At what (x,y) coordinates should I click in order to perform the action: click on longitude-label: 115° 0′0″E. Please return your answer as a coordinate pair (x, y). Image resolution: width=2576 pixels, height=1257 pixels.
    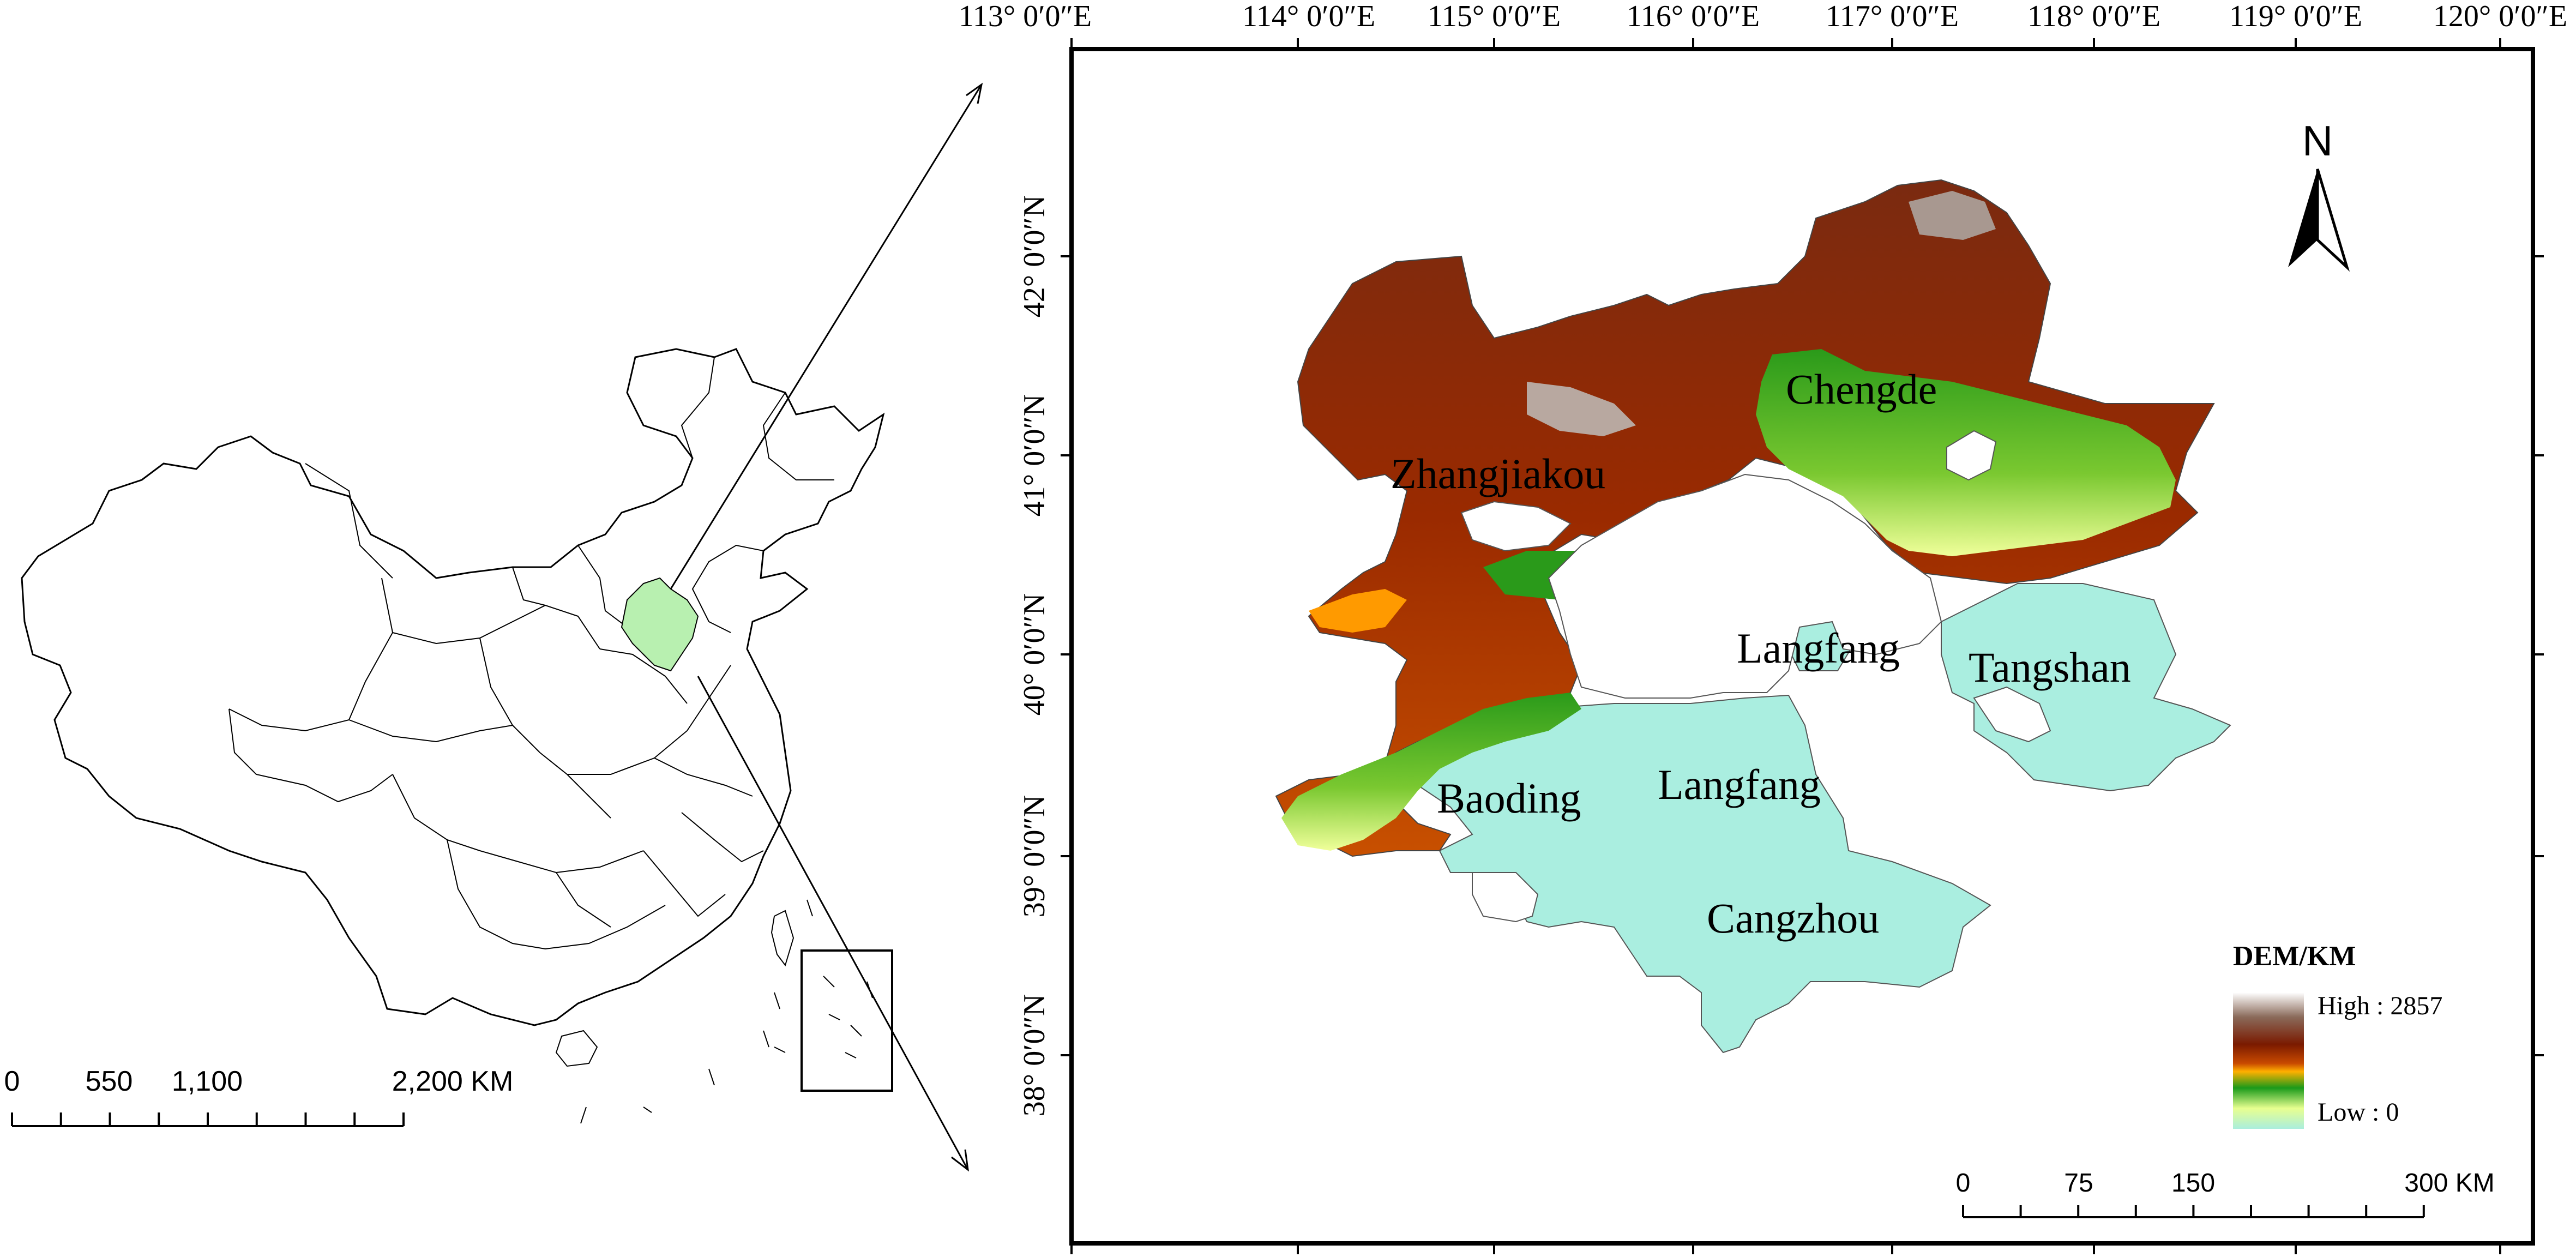
    Looking at the image, I should click on (1494, 16).